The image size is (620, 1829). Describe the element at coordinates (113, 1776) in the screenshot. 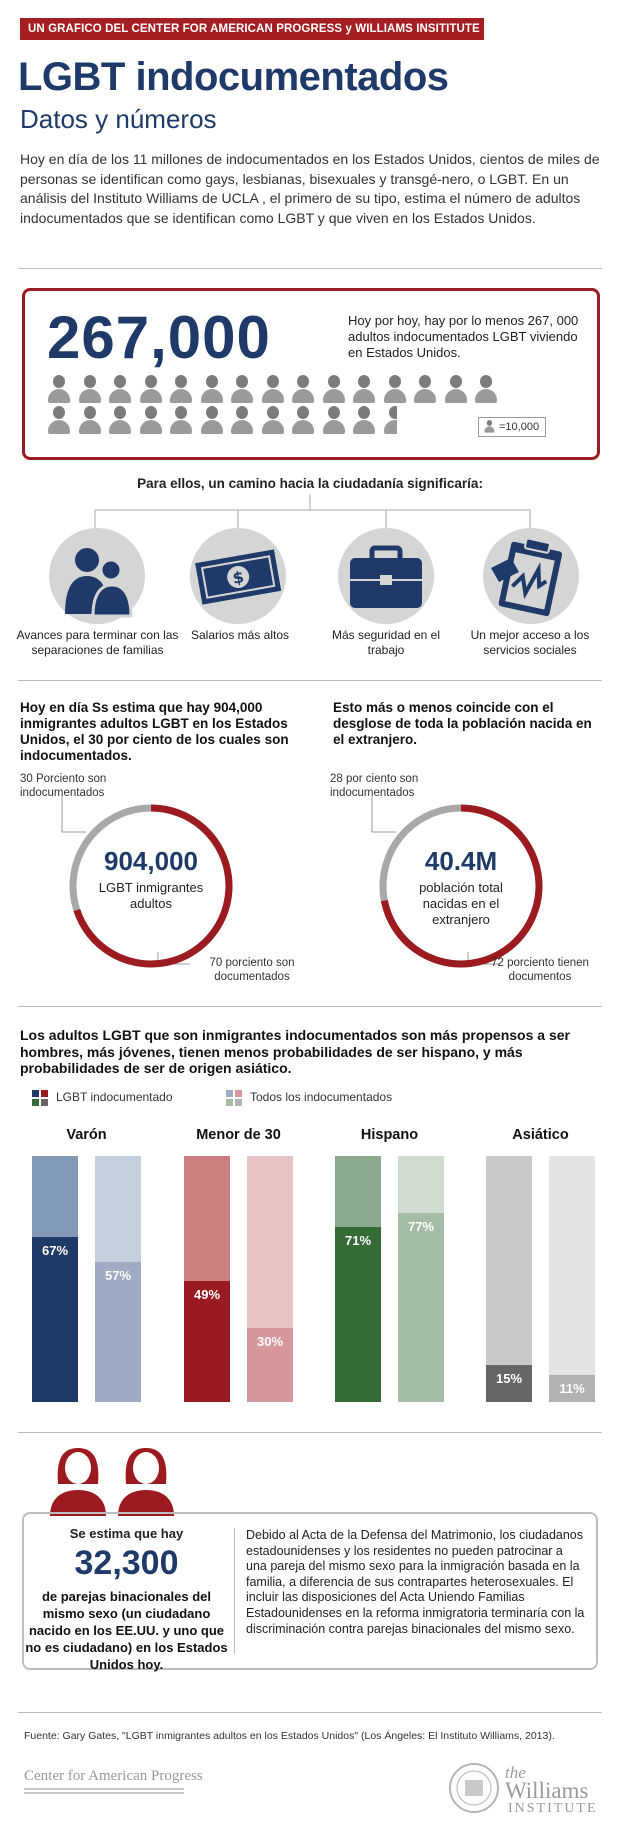

I see `cap-logo: Center for American Progress` at that location.